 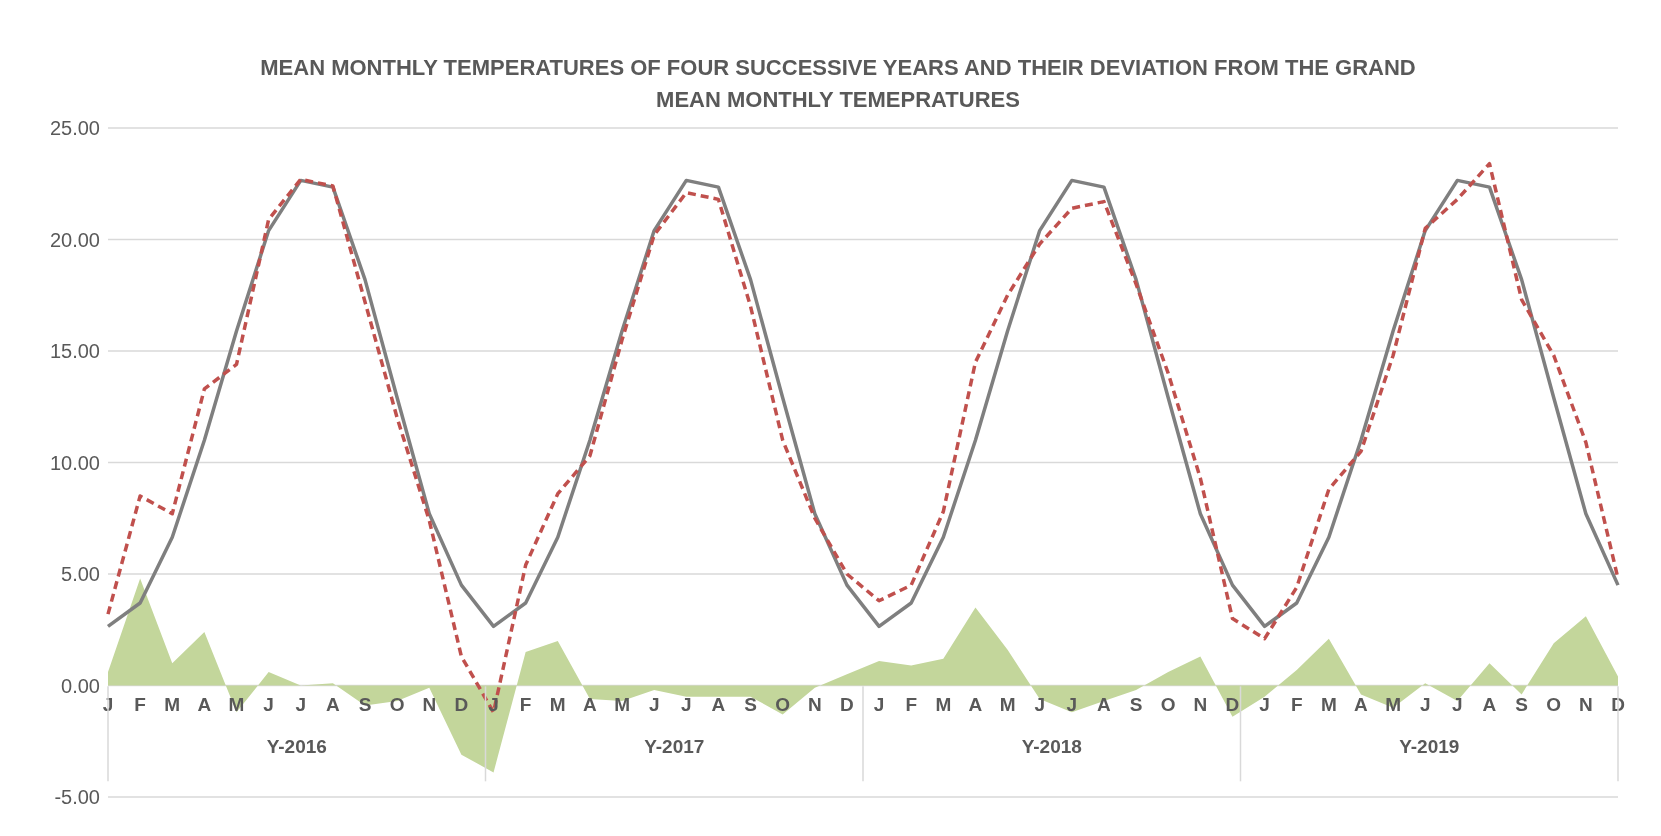 What do you see at coordinates (74, 462) in the screenshot?
I see `y-tick-label: 10.00` at bounding box center [74, 462].